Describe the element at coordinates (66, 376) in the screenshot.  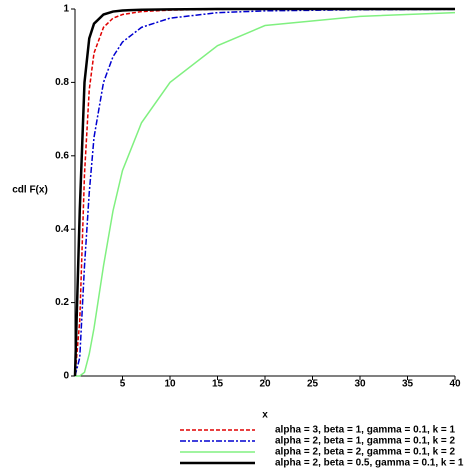
I see `y-tick-label: 0` at that location.